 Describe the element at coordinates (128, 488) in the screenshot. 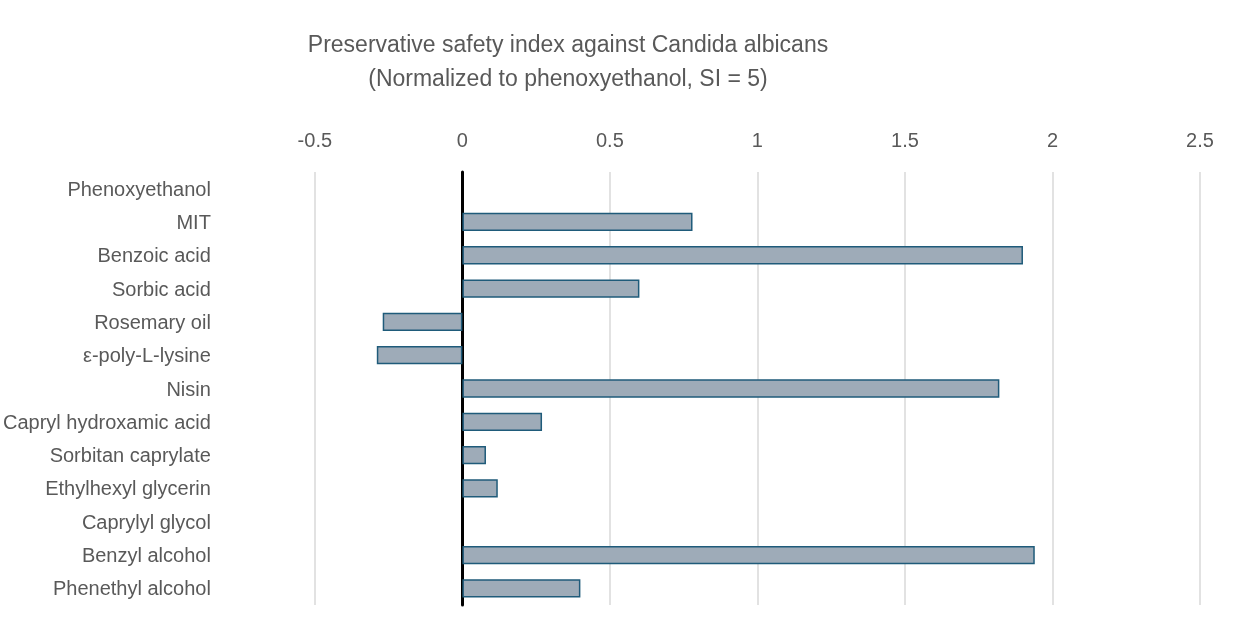

I see `y-tick-label: Ethylhexyl glycerin` at that location.